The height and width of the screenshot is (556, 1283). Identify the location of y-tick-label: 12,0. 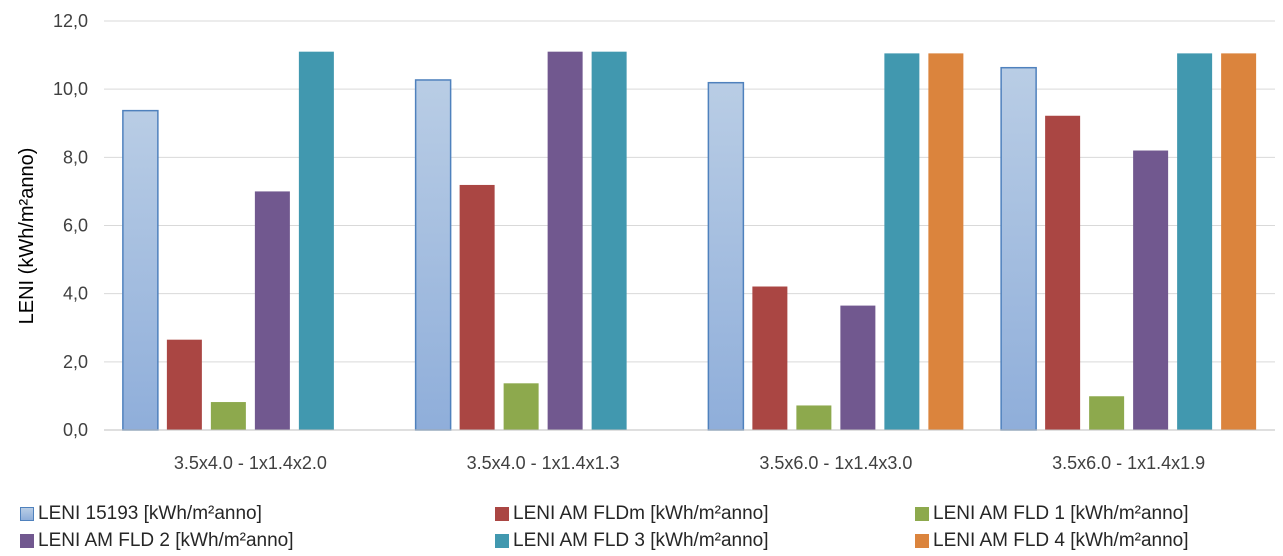
(70, 21).